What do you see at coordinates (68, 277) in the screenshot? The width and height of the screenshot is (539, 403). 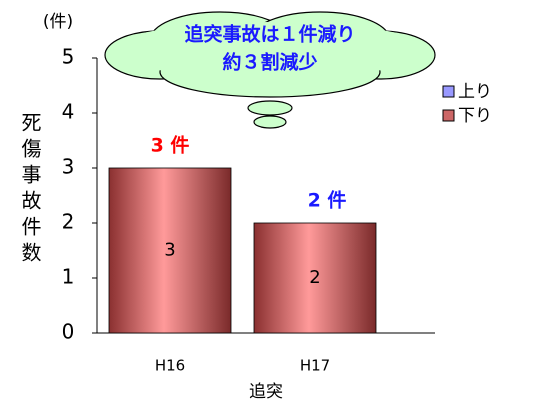 I see `y-tick-label: 1` at bounding box center [68, 277].